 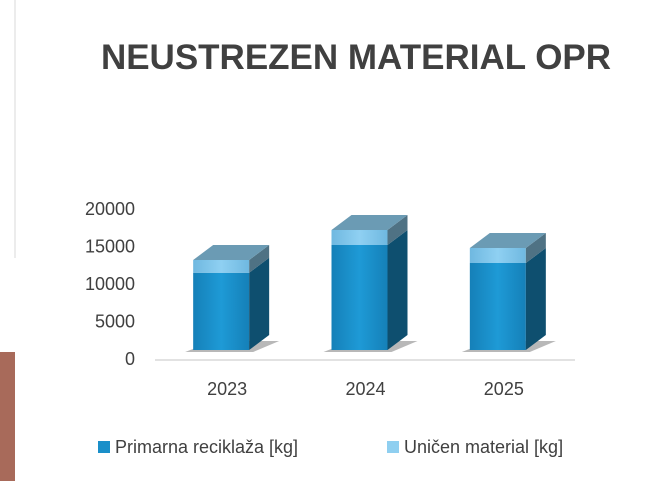 I want to click on y-tick-label: 5000, so click(x=115, y=321).